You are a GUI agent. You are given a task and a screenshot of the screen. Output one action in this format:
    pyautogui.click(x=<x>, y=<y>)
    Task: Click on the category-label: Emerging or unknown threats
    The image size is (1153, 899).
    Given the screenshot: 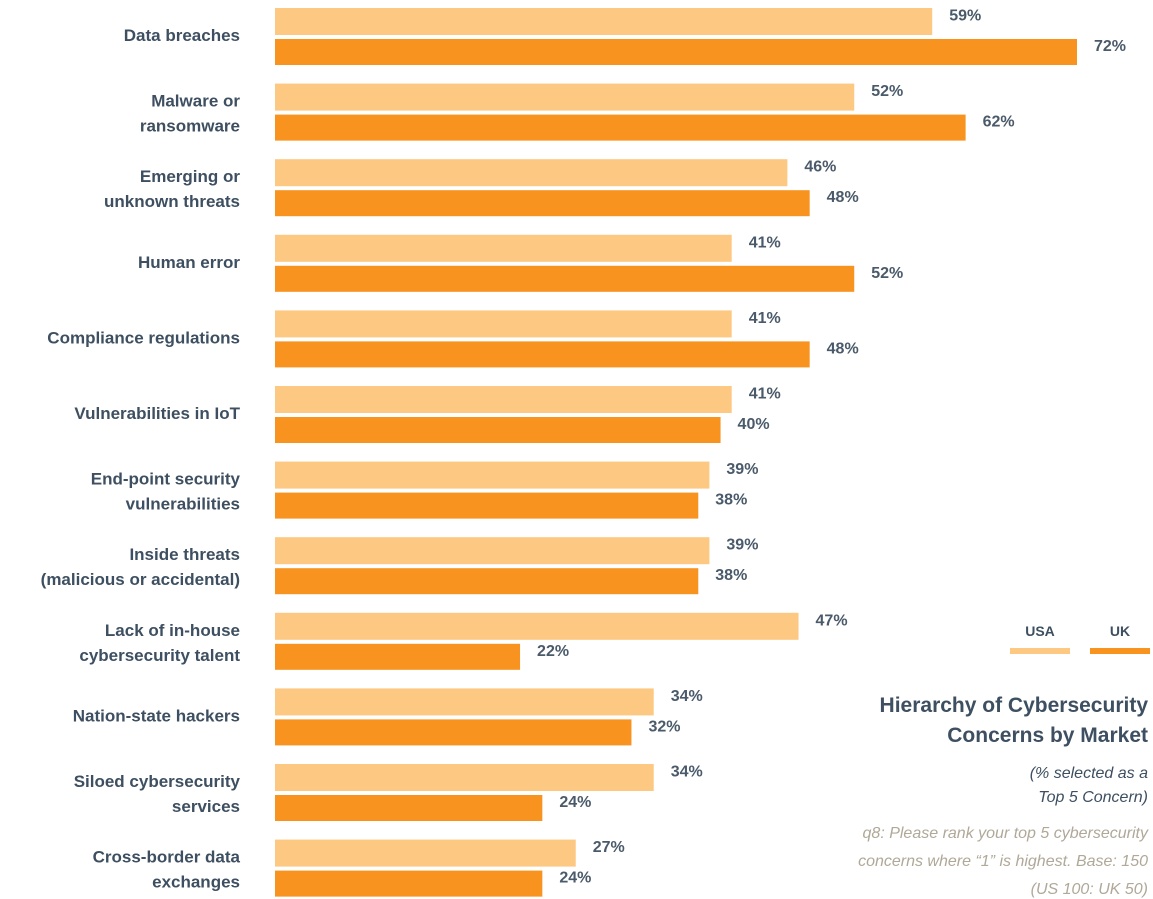 What is the action you would take?
    pyautogui.click(x=172, y=189)
    